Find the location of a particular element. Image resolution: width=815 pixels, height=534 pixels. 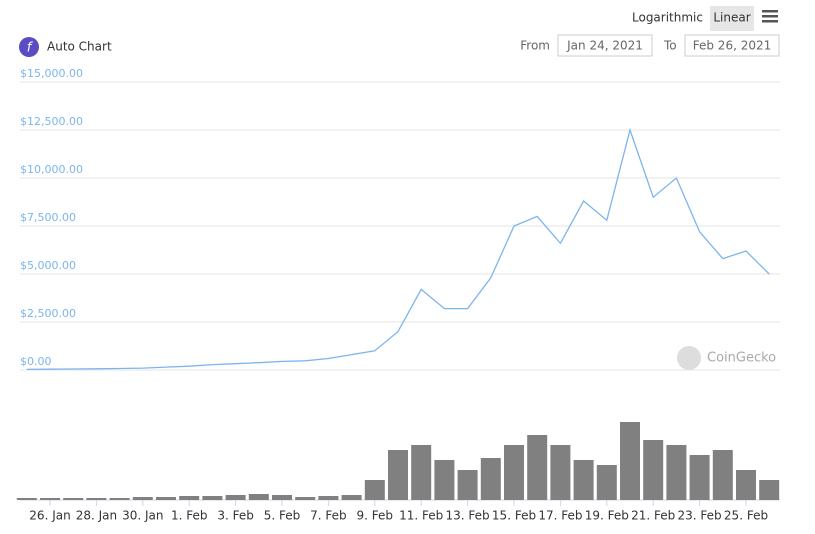

to-input is located at coordinates (732, 45).